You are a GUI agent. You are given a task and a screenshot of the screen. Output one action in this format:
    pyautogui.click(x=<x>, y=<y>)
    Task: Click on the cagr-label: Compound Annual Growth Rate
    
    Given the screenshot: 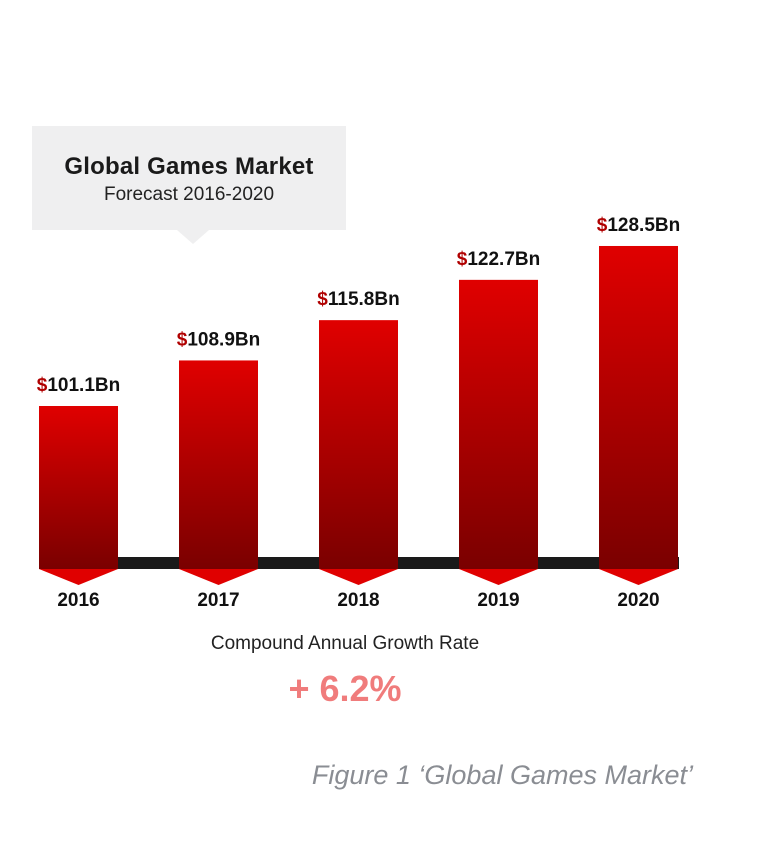 What is the action you would take?
    pyautogui.click(x=345, y=643)
    